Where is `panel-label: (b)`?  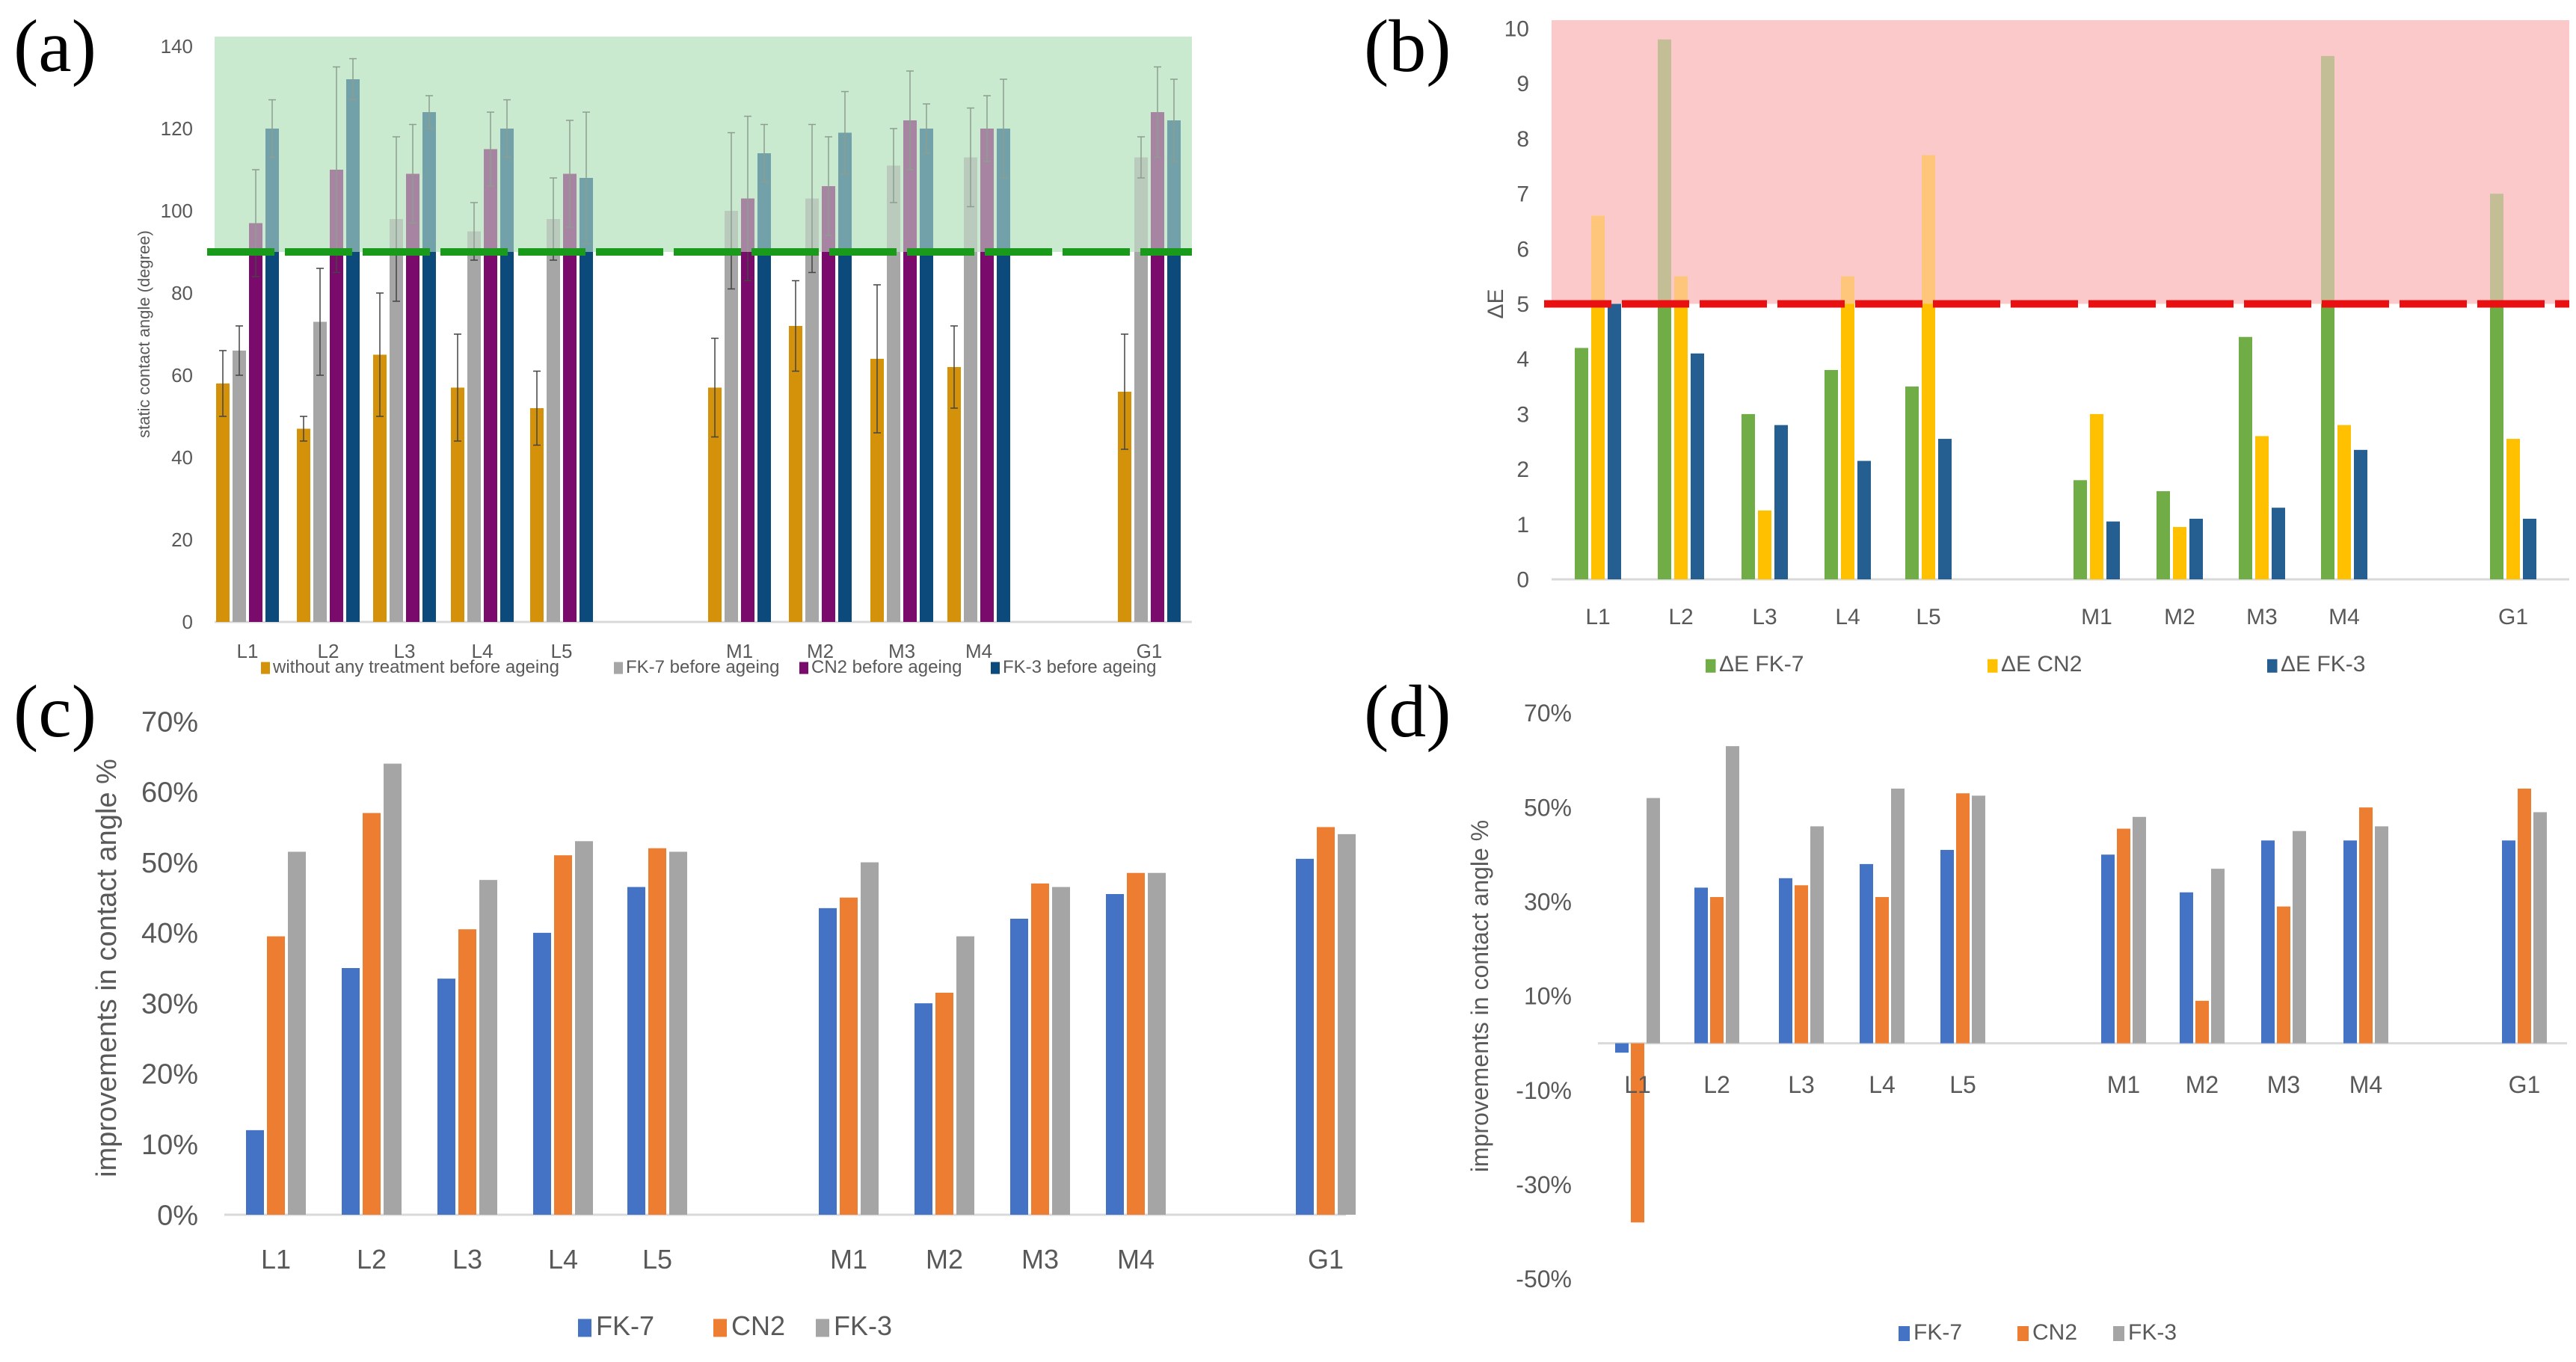 panel-label: (b) is located at coordinates (1407, 45).